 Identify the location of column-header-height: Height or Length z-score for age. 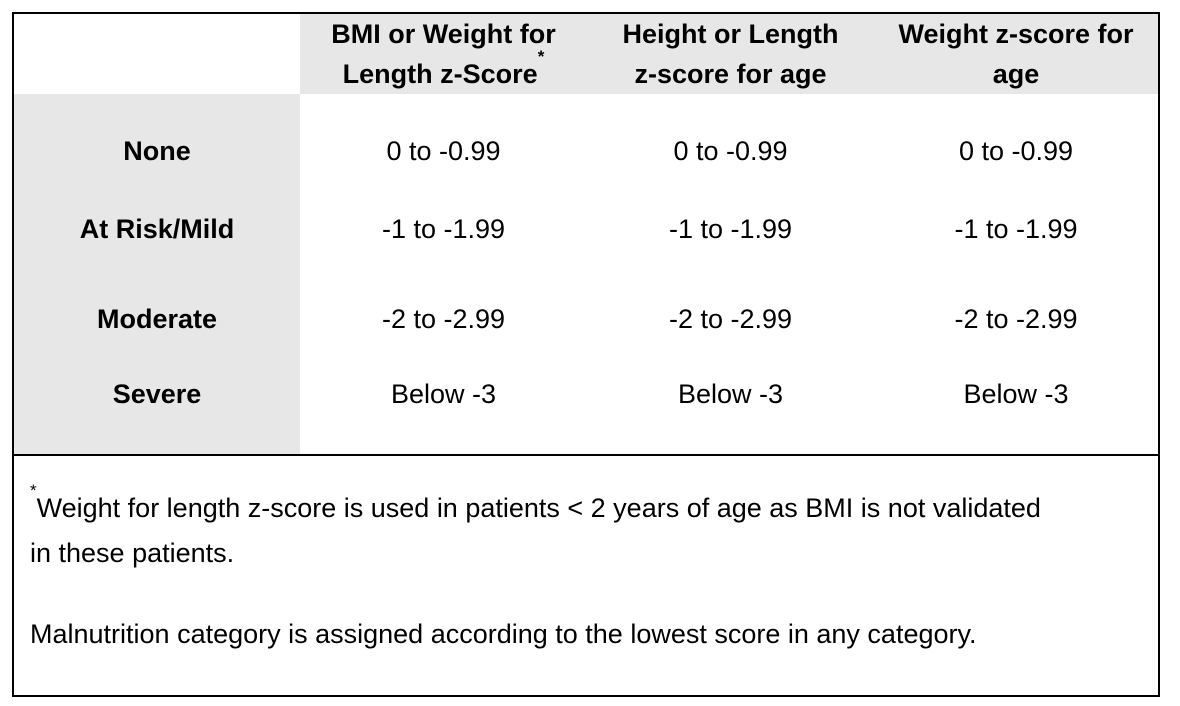
(730, 54).